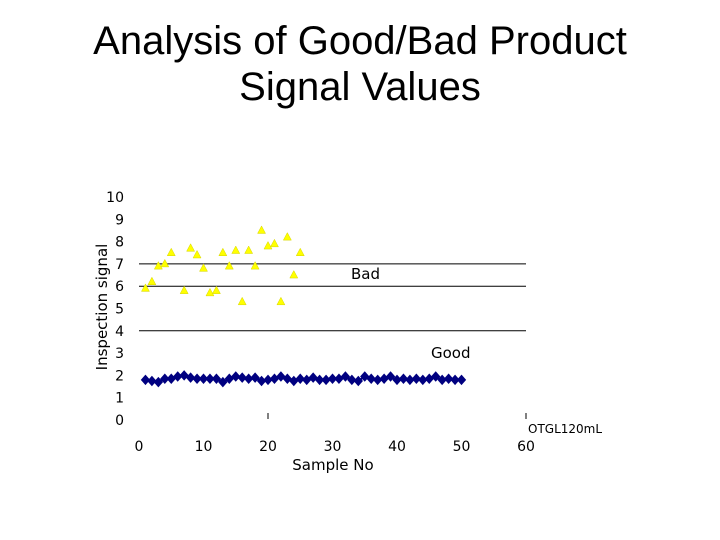 The height and width of the screenshot is (540, 720). I want to click on y-tick-label: 10, so click(115, 198).